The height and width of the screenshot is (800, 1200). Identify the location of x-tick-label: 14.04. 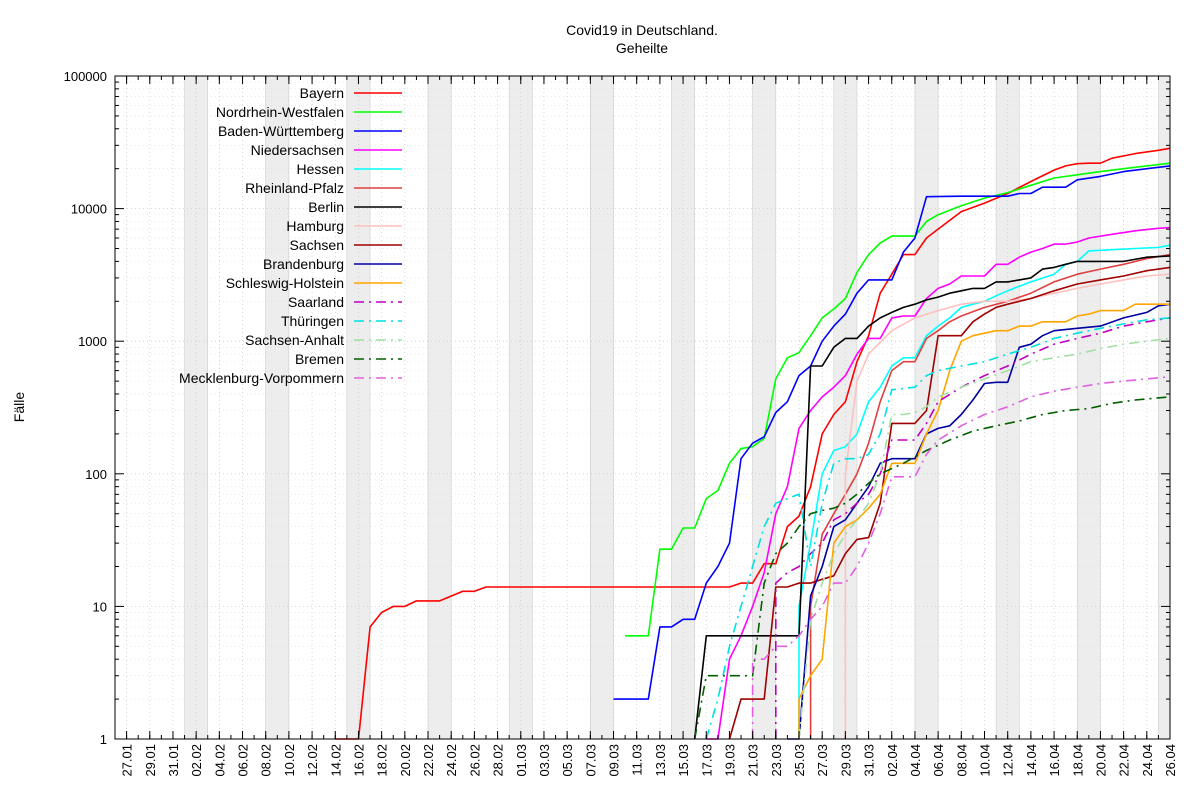
(1031, 760).